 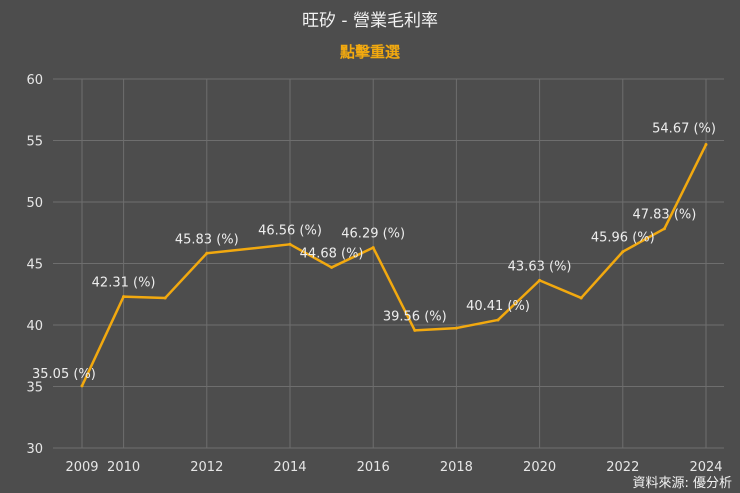 I want to click on x-tick-label: 2018, so click(x=456, y=467).